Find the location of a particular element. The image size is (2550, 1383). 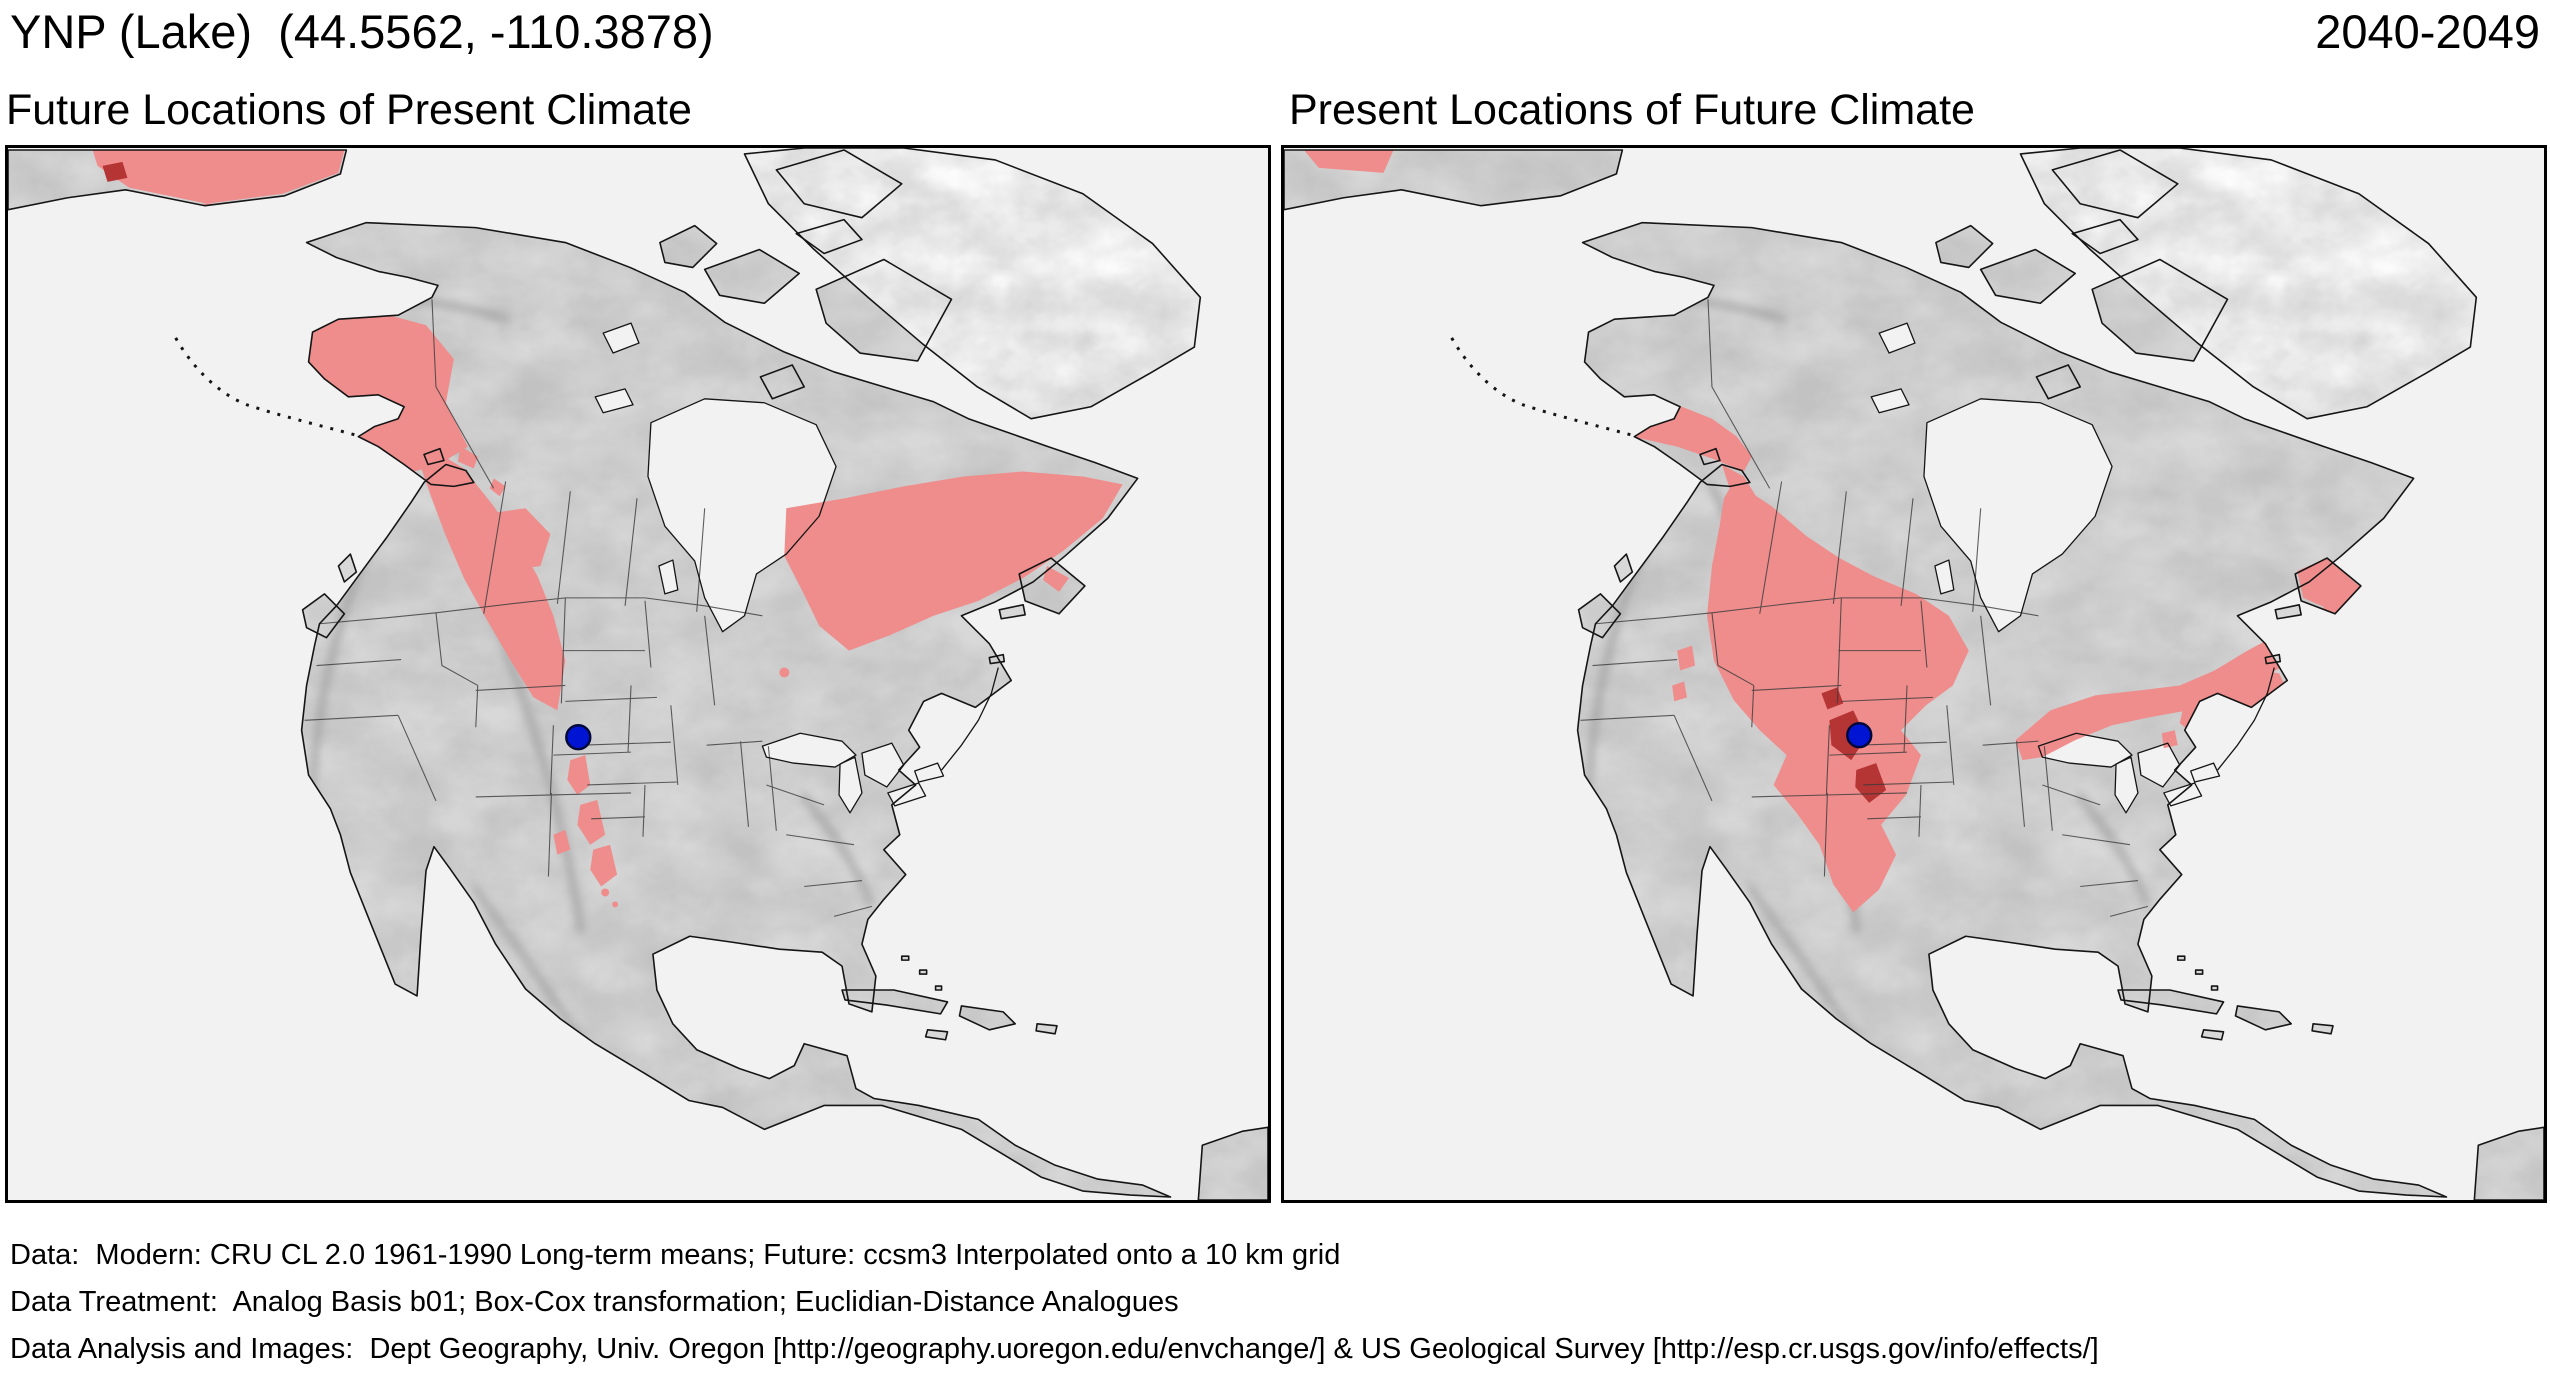

right-map-title: Present Locations of Future Climate is located at coordinates (1632, 110).